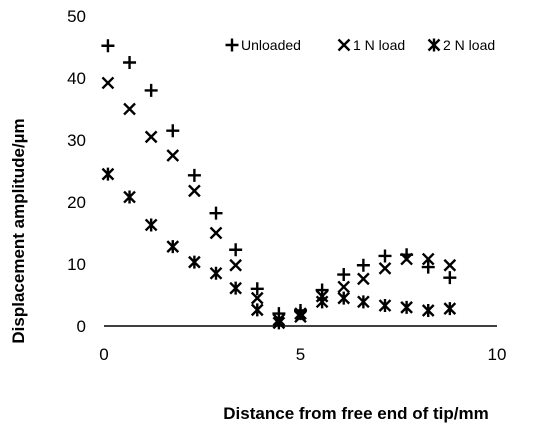 Image resolution: width=544 pixels, height=429 pixels. I want to click on legend-item: 2 N load, so click(461, 45).